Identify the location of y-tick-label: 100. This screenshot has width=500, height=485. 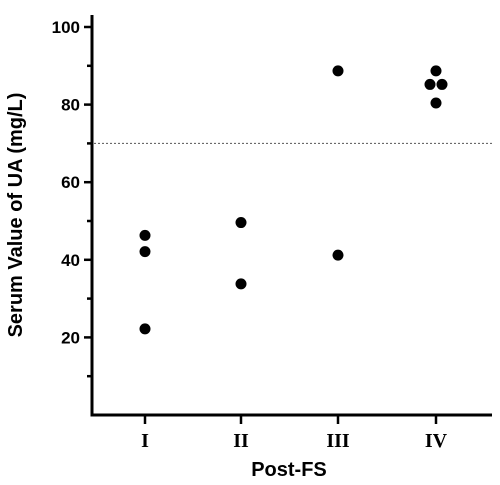
(66, 27).